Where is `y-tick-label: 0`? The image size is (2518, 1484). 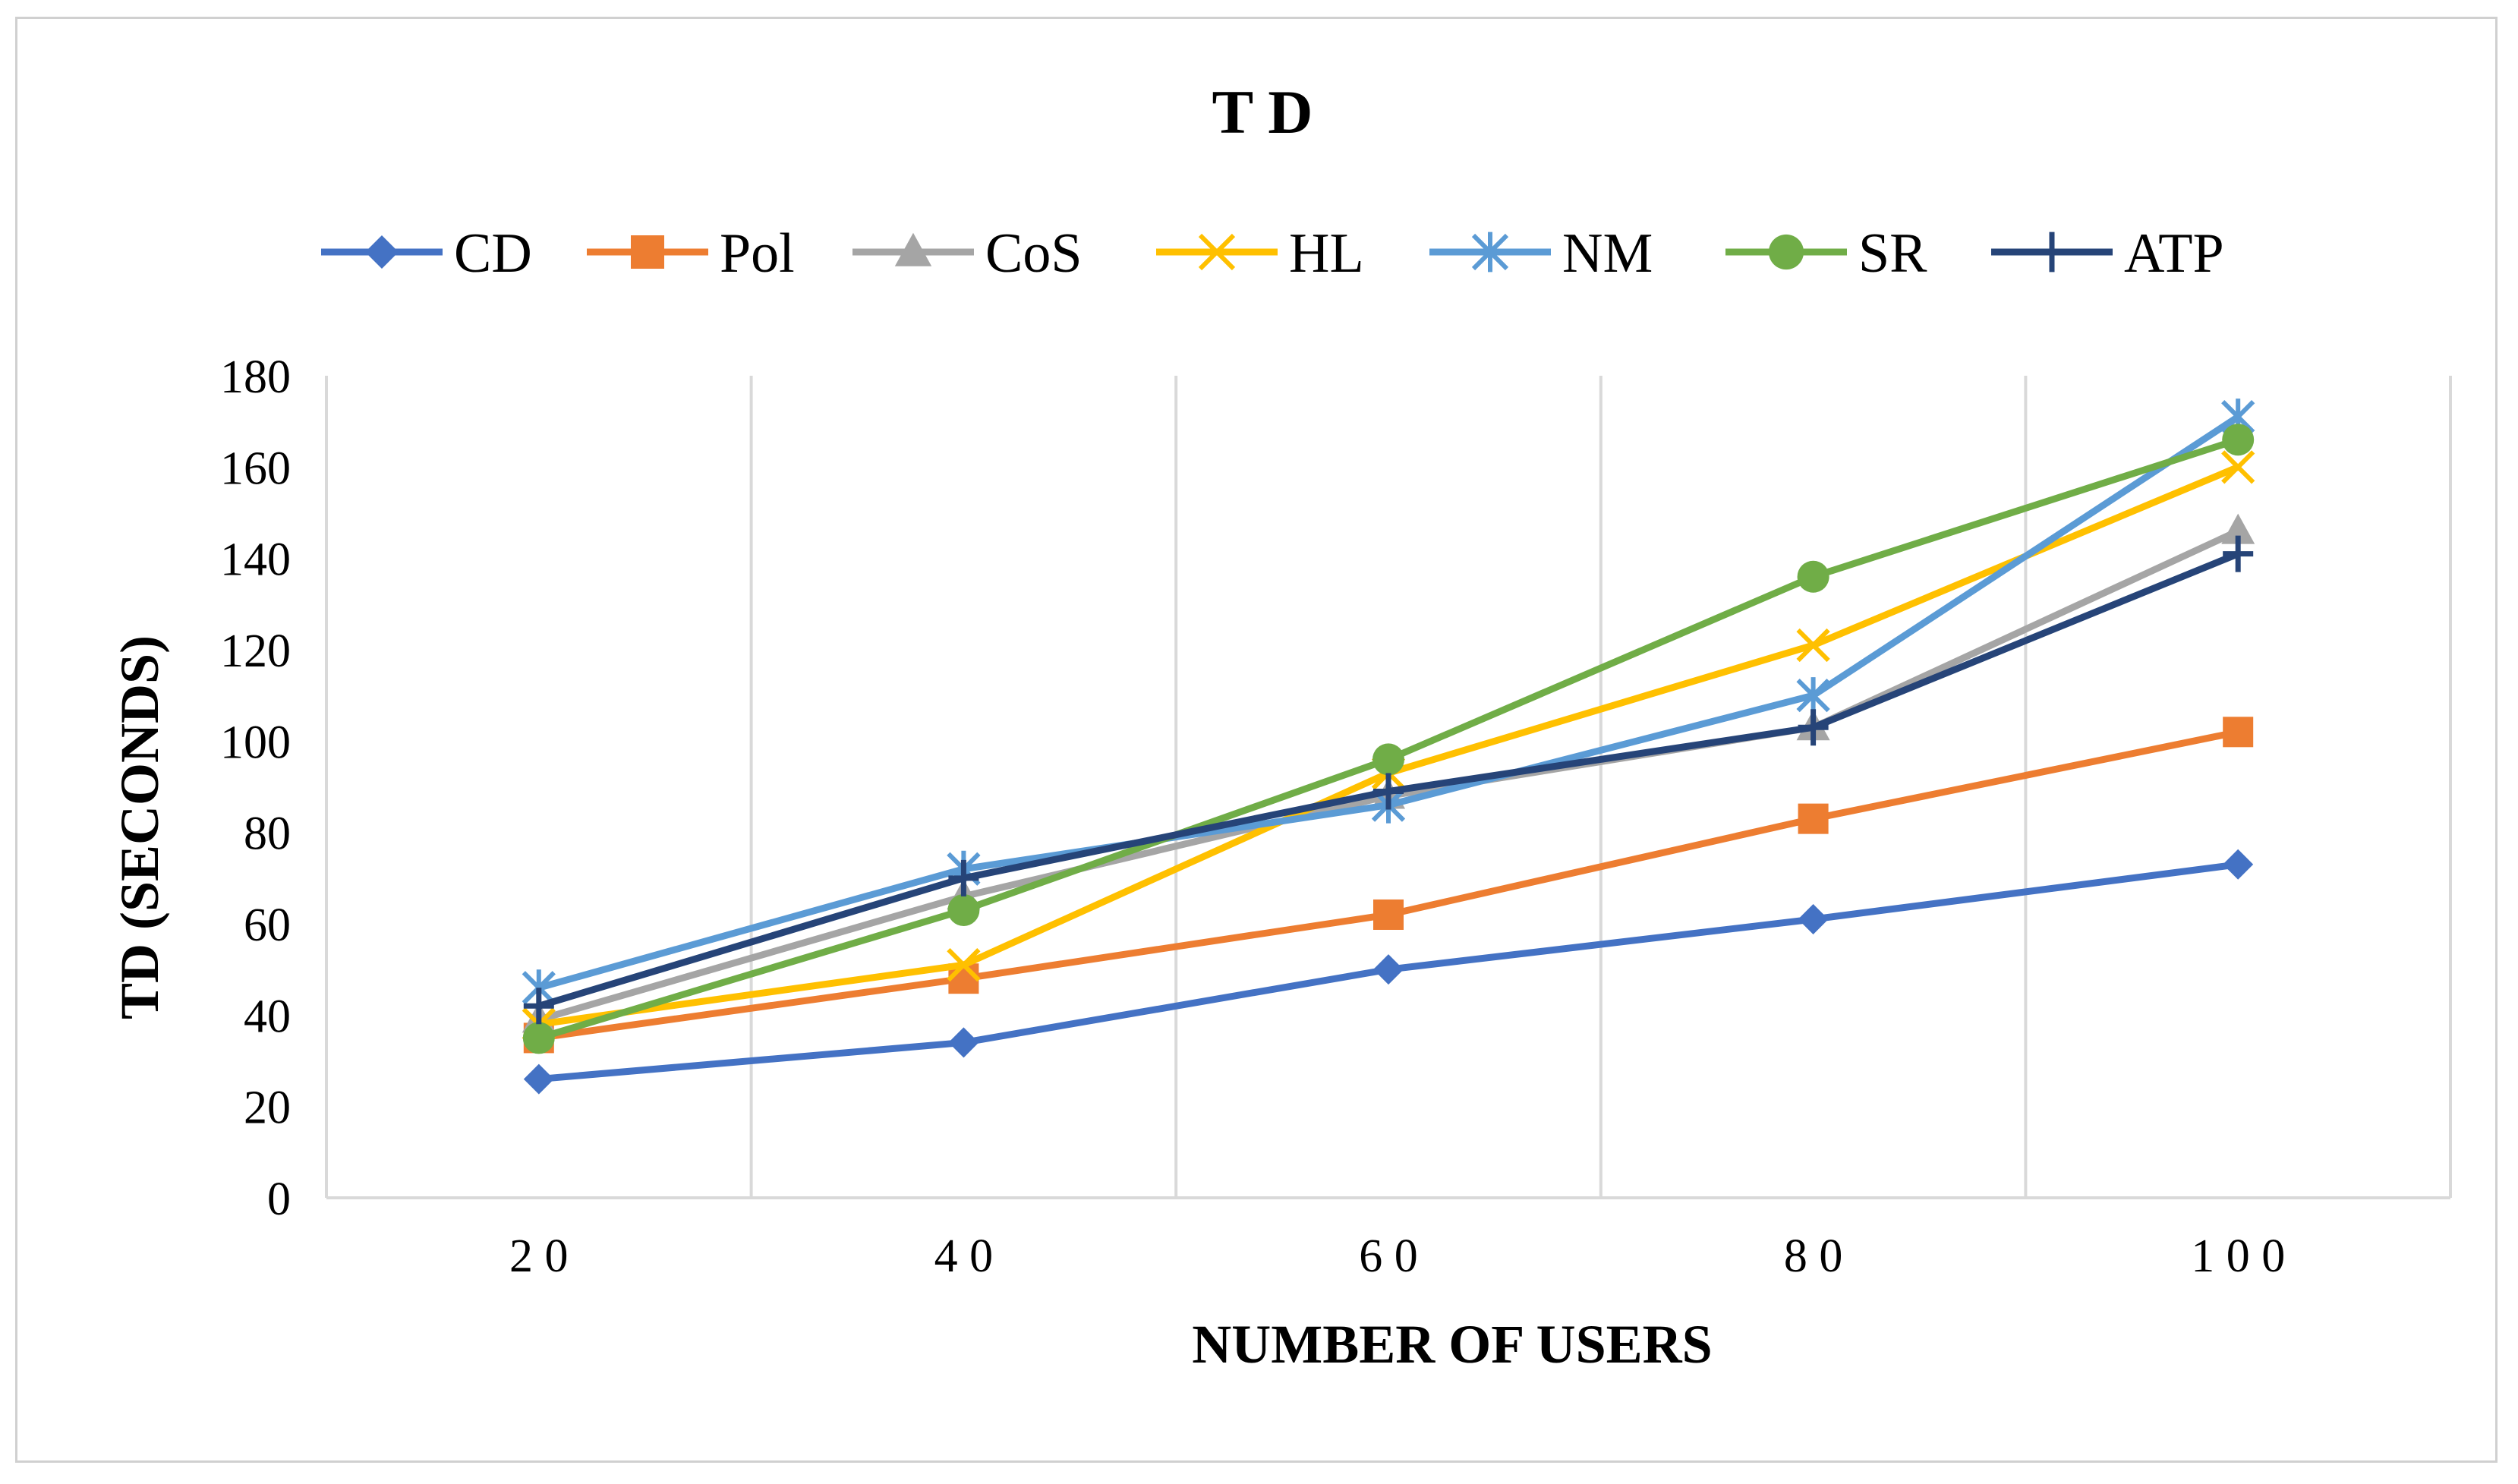
y-tick-label: 0 is located at coordinates (279, 1199).